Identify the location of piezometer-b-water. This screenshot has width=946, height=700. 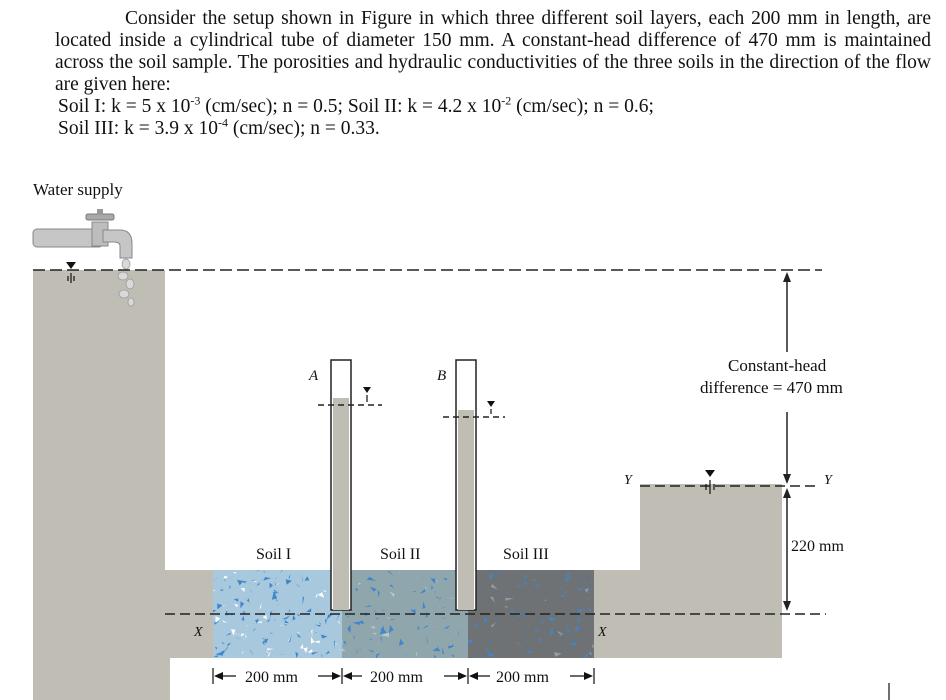
(466, 510).